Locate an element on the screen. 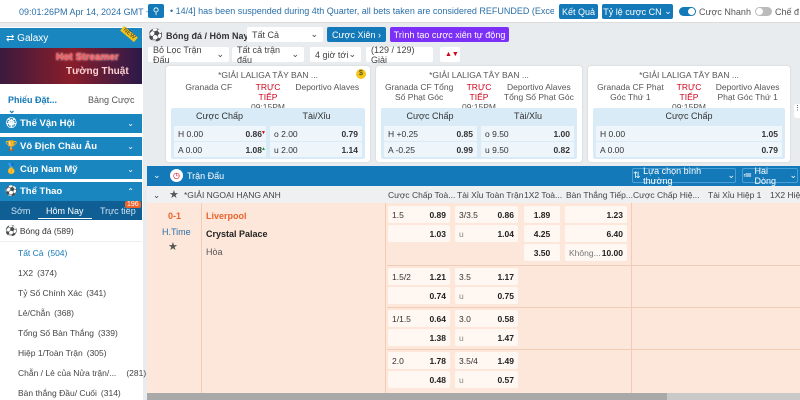  market-item: Tất Cả (504) is located at coordinates (42, 253).